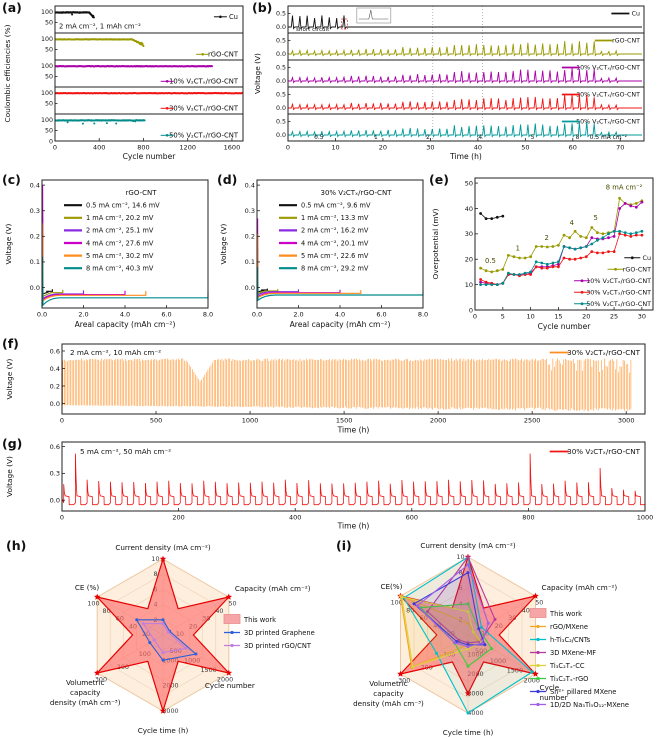 This screenshot has width=660, height=737. What do you see at coordinates (412, 518) in the screenshot?
I see `svg-text: 600` at bounding box center [412, 518].